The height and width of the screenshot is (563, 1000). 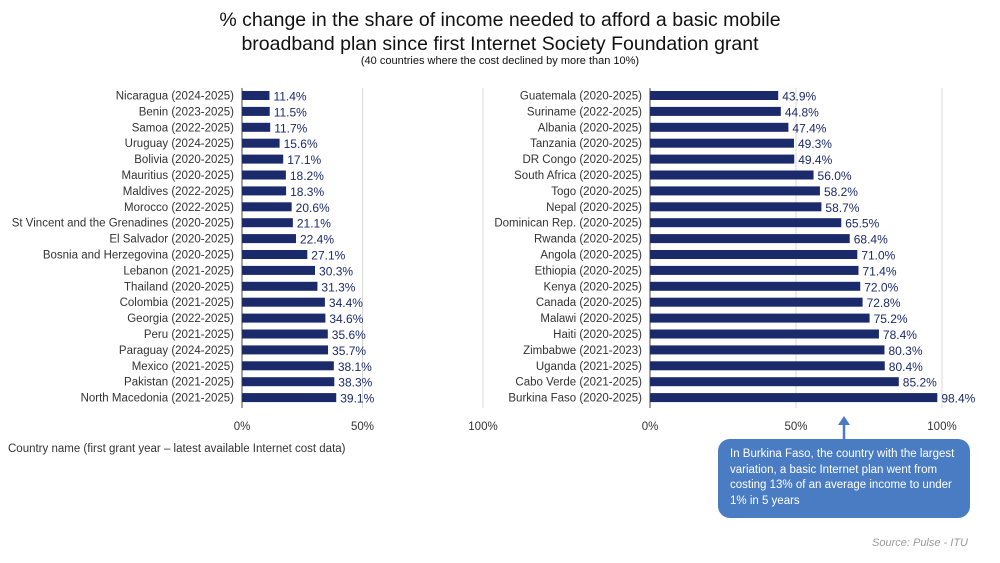 I want to click on right-category-label: Rwanda (2020-2025), so click(x=588, y=240).